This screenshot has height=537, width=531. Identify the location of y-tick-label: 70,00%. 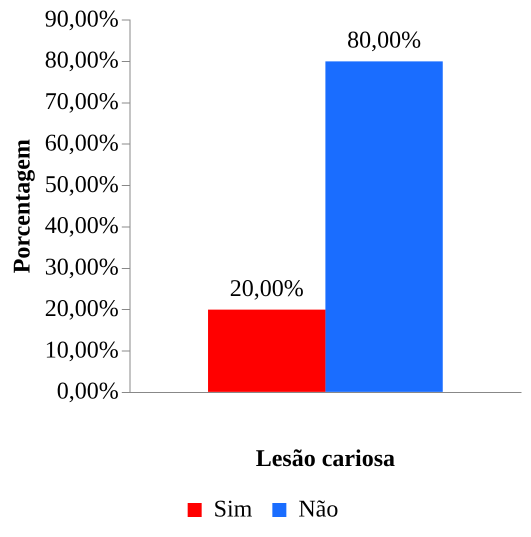
(81, 102).